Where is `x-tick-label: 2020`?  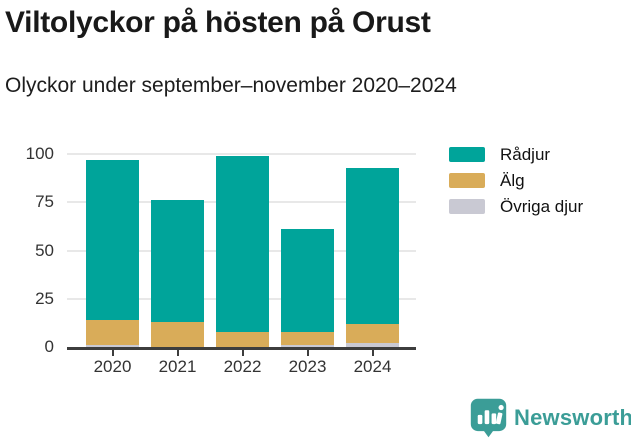
x-tick-label: 2020 is located at coordinates (112, 366).